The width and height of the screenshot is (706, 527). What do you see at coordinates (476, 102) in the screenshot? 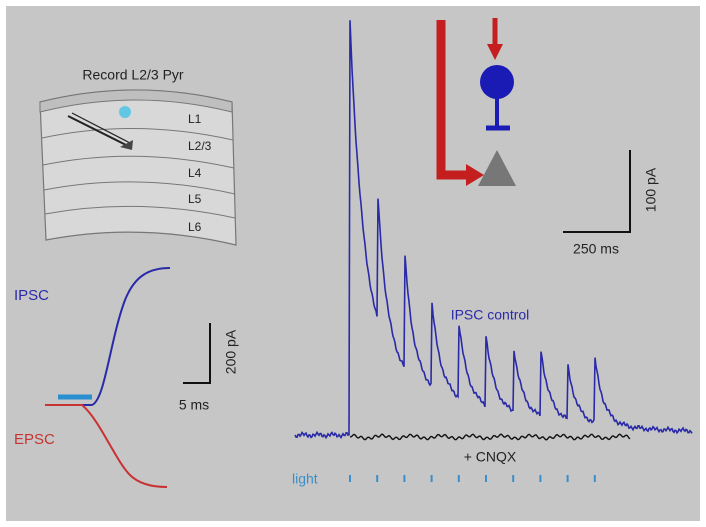
I see `circuit-diagram` at bounding box center [476, 102].